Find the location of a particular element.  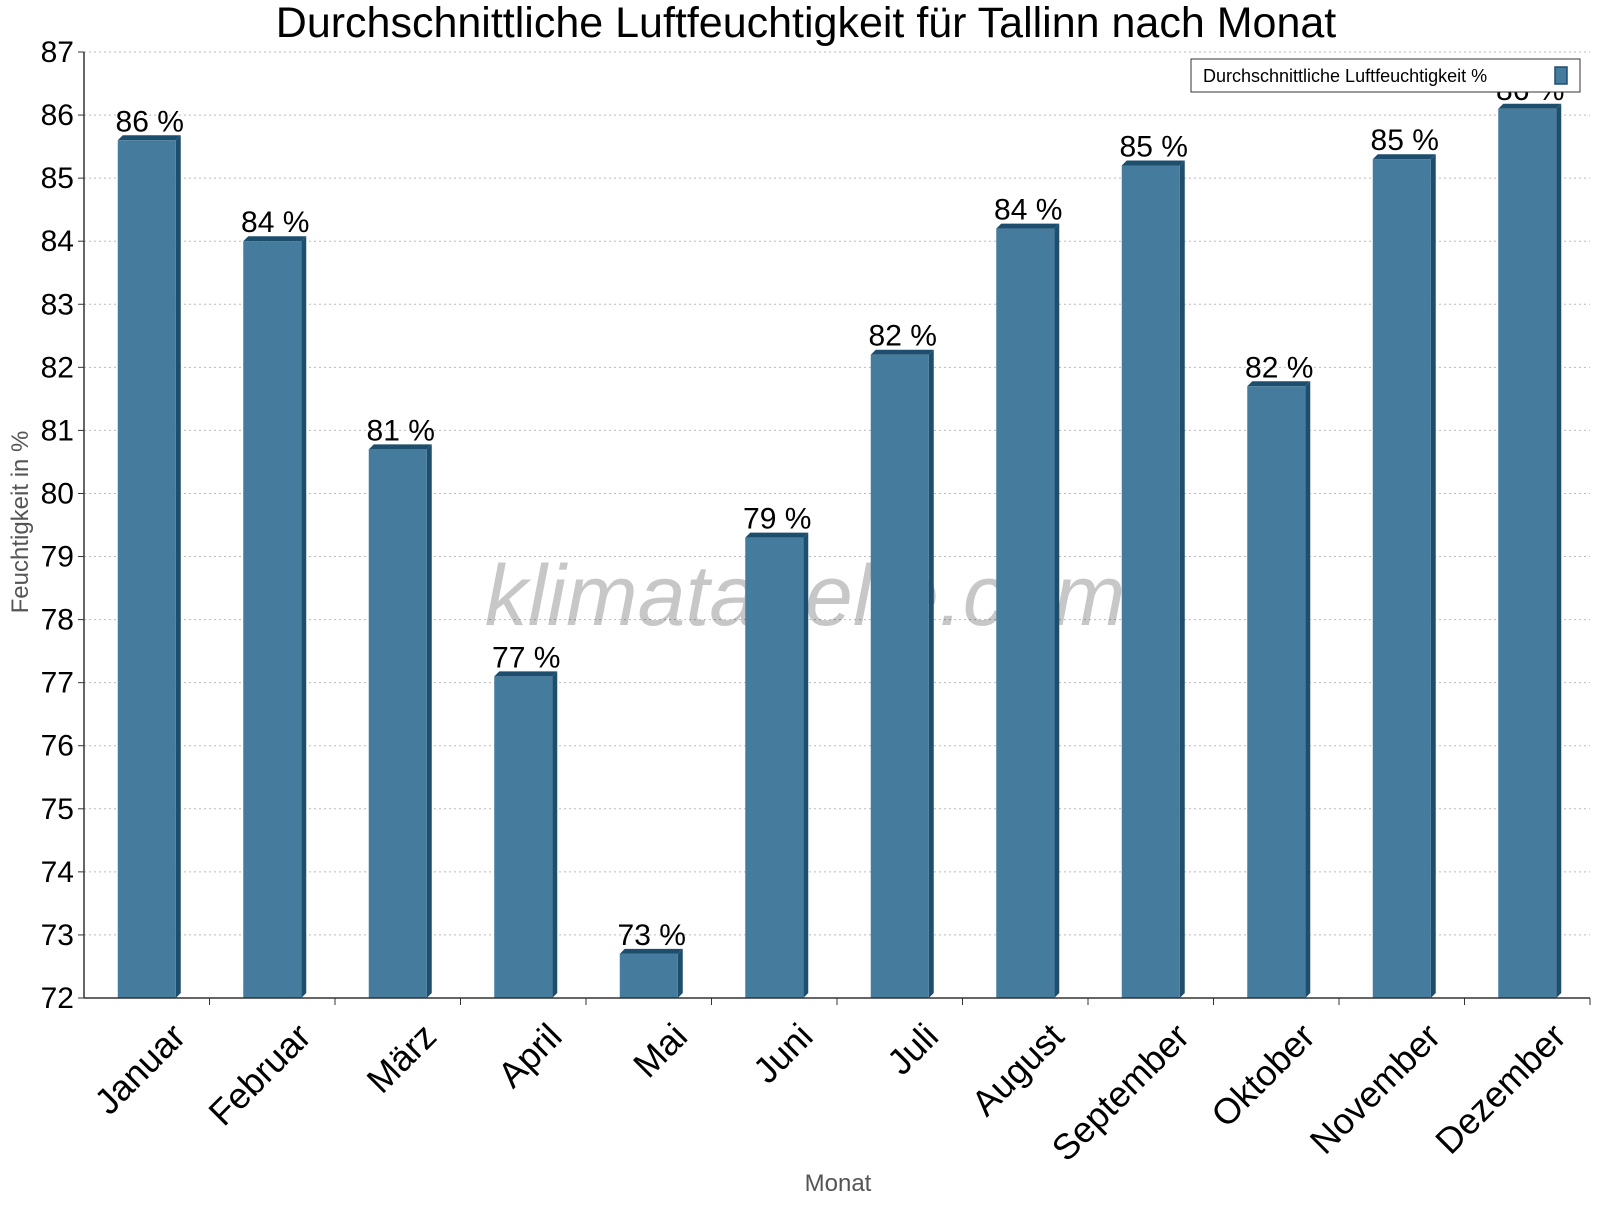

y-tick-labels: 72 73 74 75 76 77 78 79 80 81 82 83 84 85 86 87 is located at coordinates (57, 525).